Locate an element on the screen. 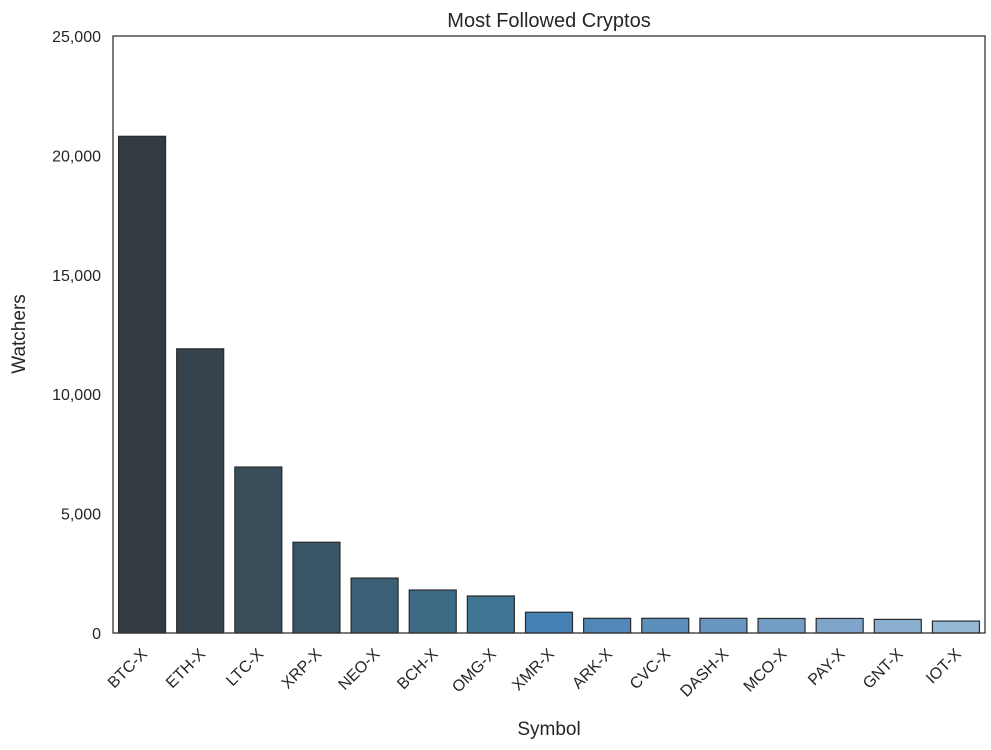 The height and width of the screenshot is (750, 991). y-tick-label: 15,000 is located at coordinates (76, 276).